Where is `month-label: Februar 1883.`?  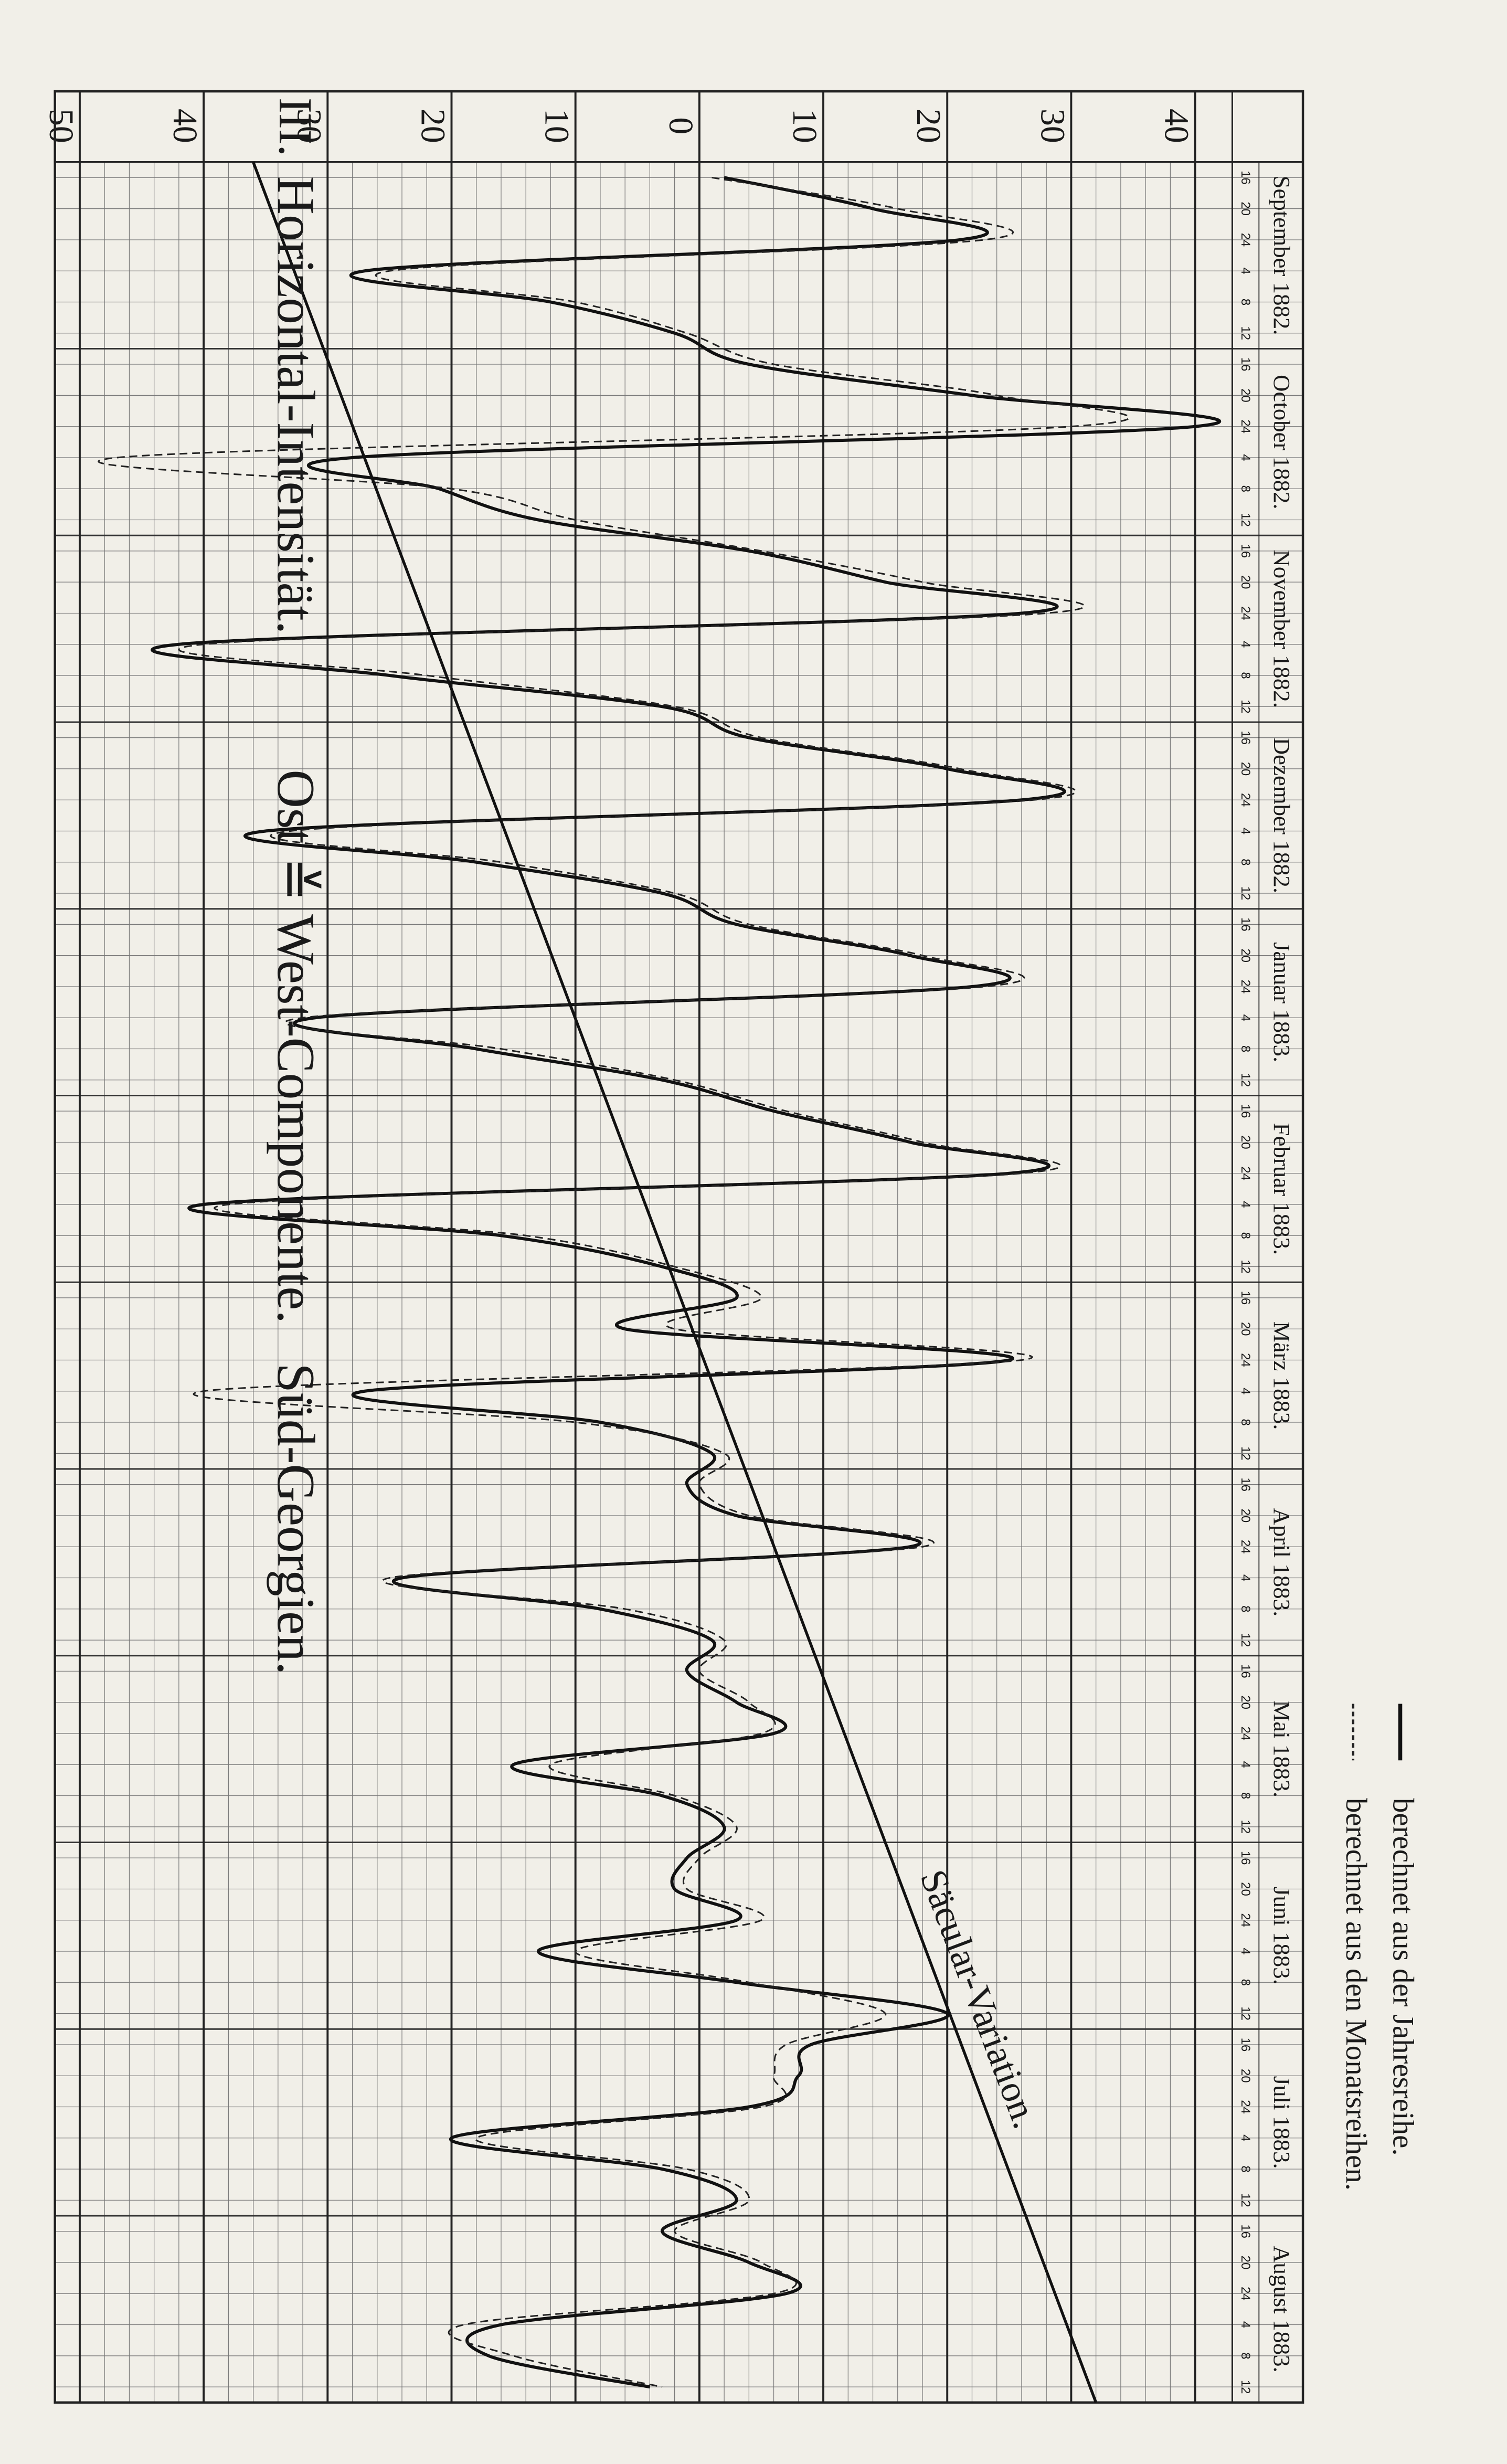
month-label: Februar 1883. is located at coordinates (1282, 1189).